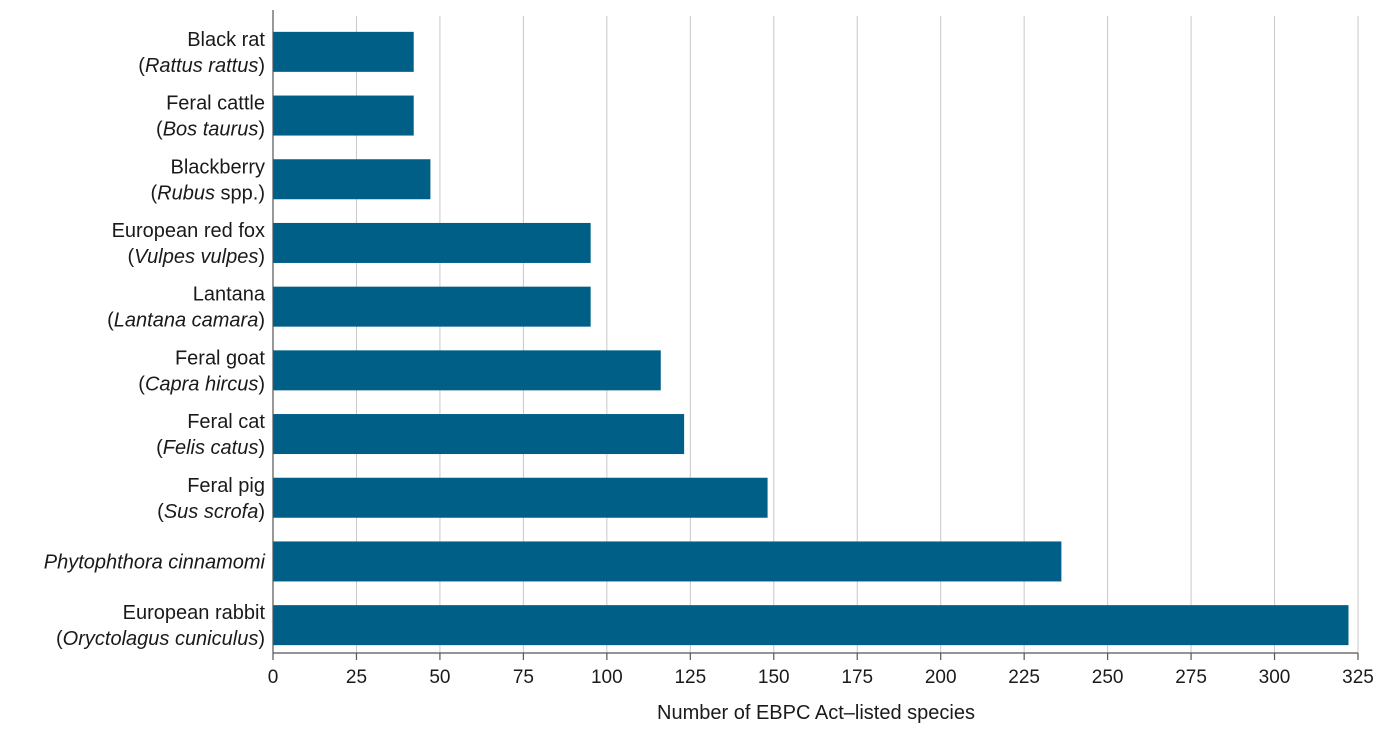 This screenshot has height=746, width=1400. What do you see at coordinates (607, 677) in the screenshot?
I see `x-tick-label: 100` at bounding box center [607, 677].